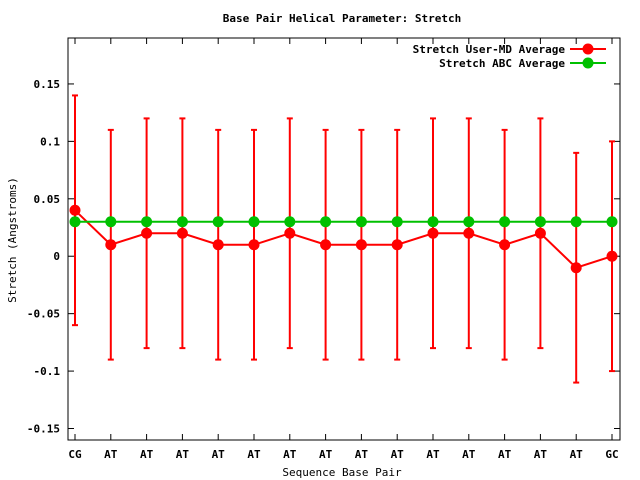  Describe the element at coordinates (342, 472) in the screenshot. I see `x-axis-label: Sequence Base Pair` at that location.